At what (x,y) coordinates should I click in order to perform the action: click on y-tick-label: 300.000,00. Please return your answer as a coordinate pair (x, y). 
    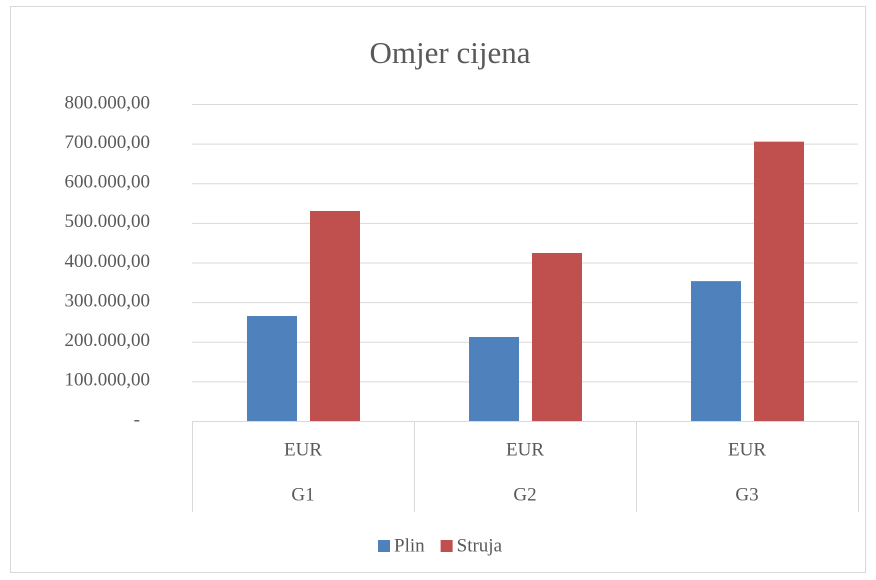
    Looking at the image, I should click on (108, 300).